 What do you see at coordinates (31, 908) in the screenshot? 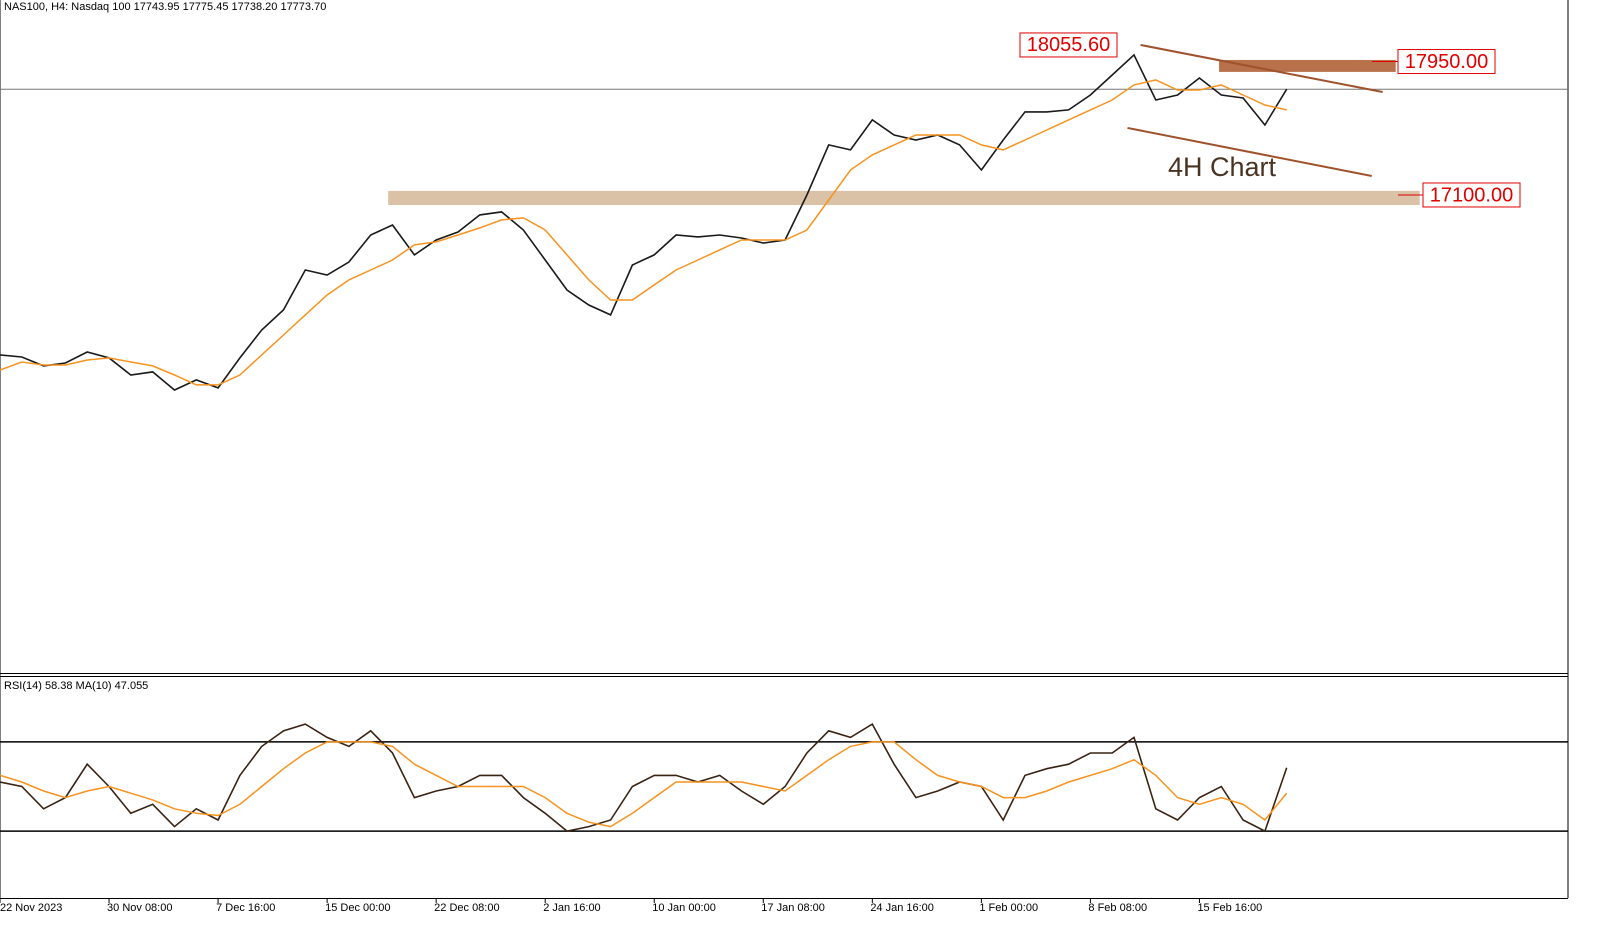
I see `x-tick-label: 22 Nov 2023` at bounding box center [31, 908].